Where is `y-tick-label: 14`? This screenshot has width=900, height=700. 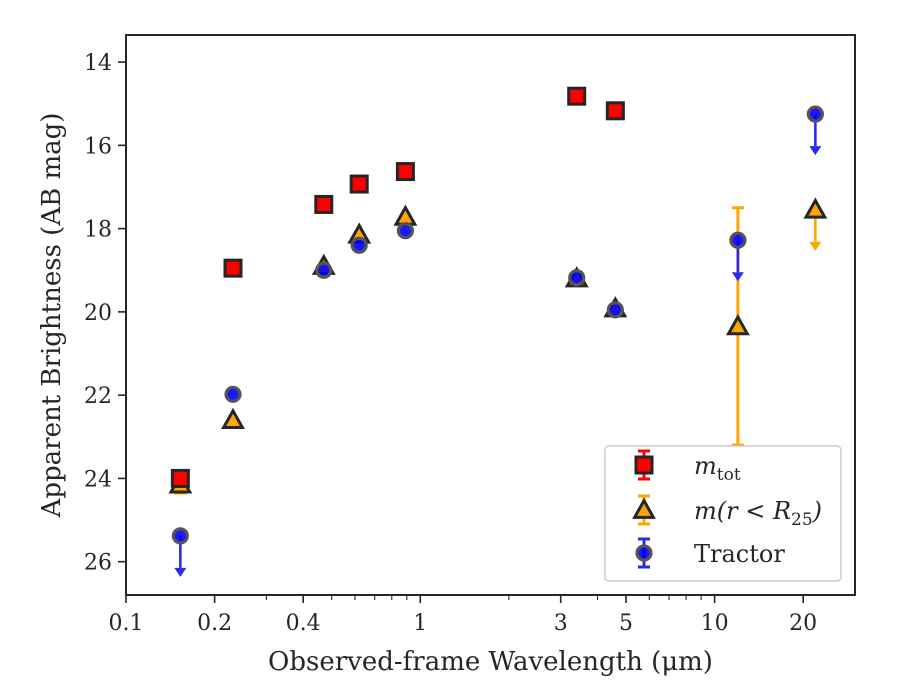
y-tick-label: 14 is located at coordinates (98, 63).